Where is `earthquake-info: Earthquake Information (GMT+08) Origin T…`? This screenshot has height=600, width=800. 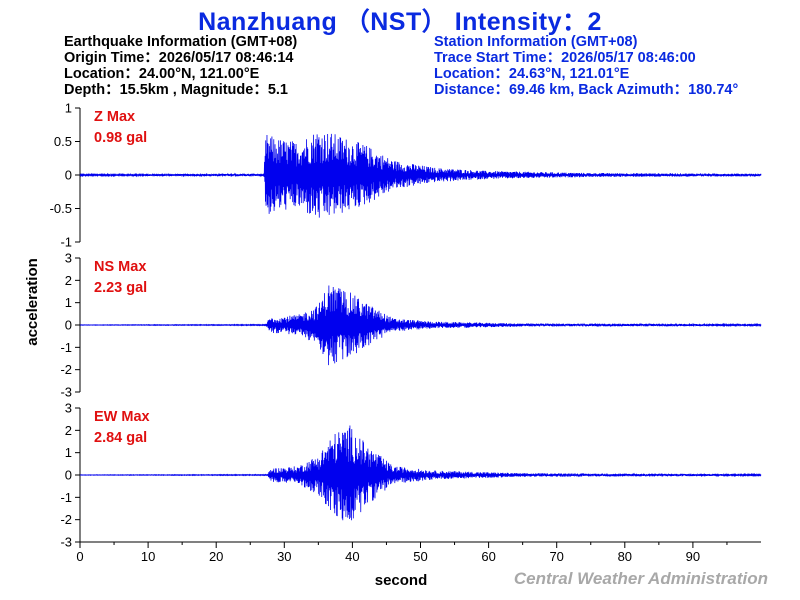 earthquake-info: Earthquake Information (GMT+08) Origin T… is located at coordinates (180, 66).